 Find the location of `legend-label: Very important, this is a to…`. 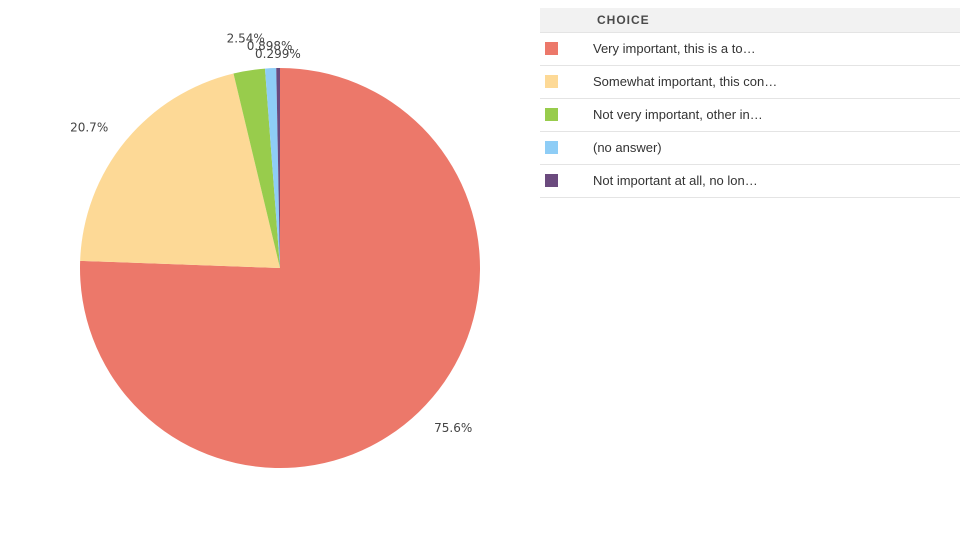

legend-label: Very important, this is a to… is located at coordinates (674, 48).